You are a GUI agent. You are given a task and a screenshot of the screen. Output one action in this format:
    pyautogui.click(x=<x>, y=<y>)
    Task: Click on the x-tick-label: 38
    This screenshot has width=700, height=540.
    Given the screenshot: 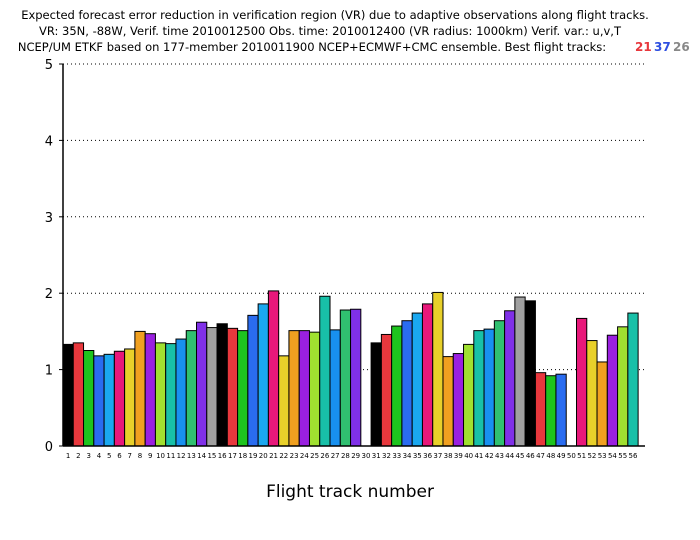 What is the action you would take?
    pyautogui.click(x=448, y=456)
    